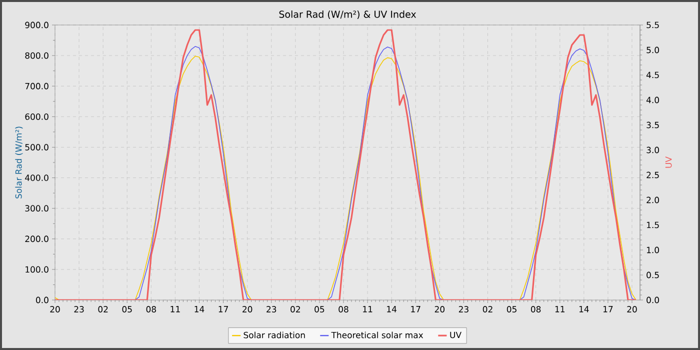 This screenshot has height=350, width=700. What do you see at coordinates (377, 335) in the screenshot?
I see `legend-label: Theoretical solar max` at bounding box center [377, 335].